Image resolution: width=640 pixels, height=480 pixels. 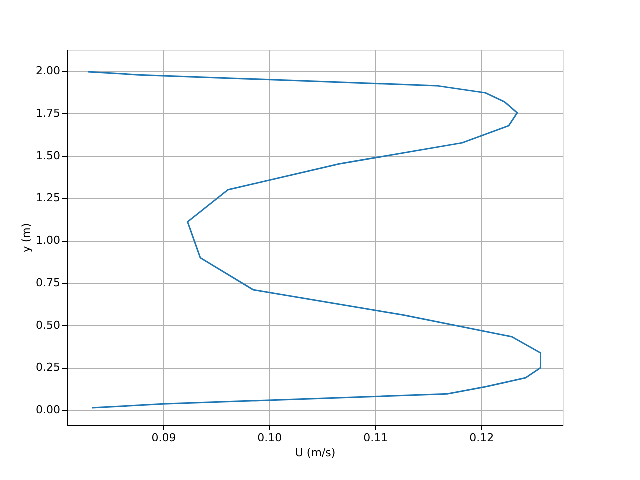 What do you see at coordinates (48, 410) in the screenshot?
I see `y-tick-label: 0.00` at bounding box center [48, 410].